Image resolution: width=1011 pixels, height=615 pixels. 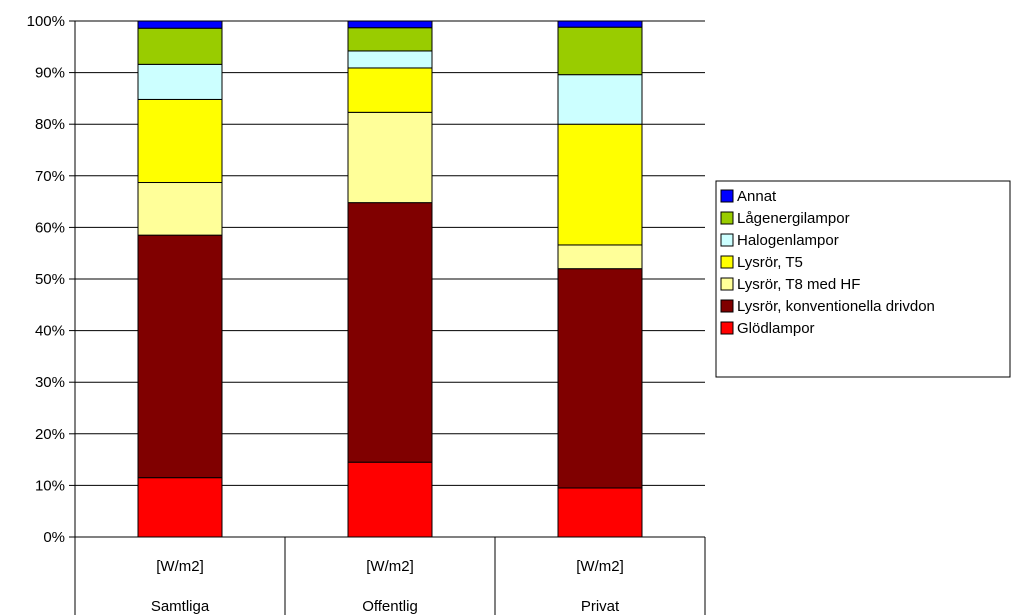 I want to click on legend-label: Halogenlampor, so click(x=788, y=240).